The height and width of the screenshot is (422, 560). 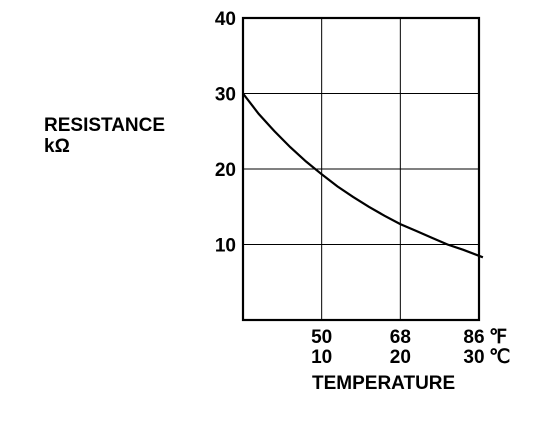 I want to click on x-unit-celsius: ℃, so click(x=499, y=357).